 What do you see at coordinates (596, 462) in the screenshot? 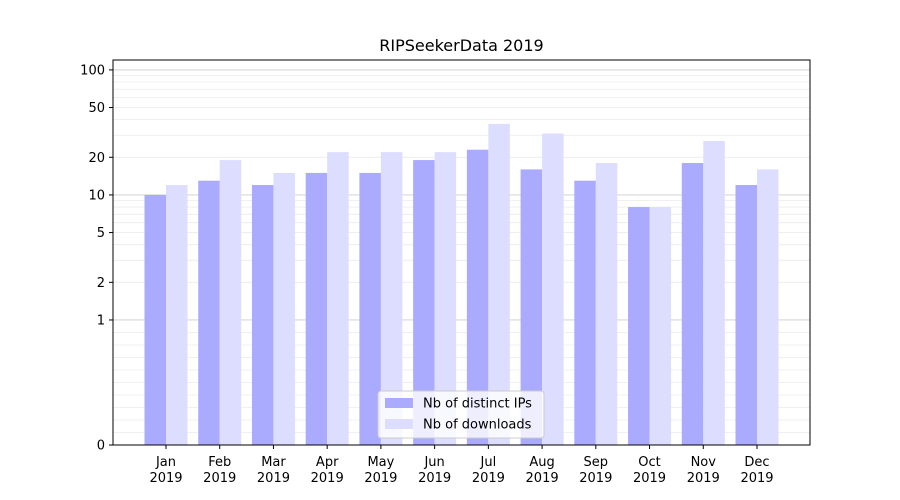
I see `x-tick-label-month: Sep` at bounding box center [596, 462].